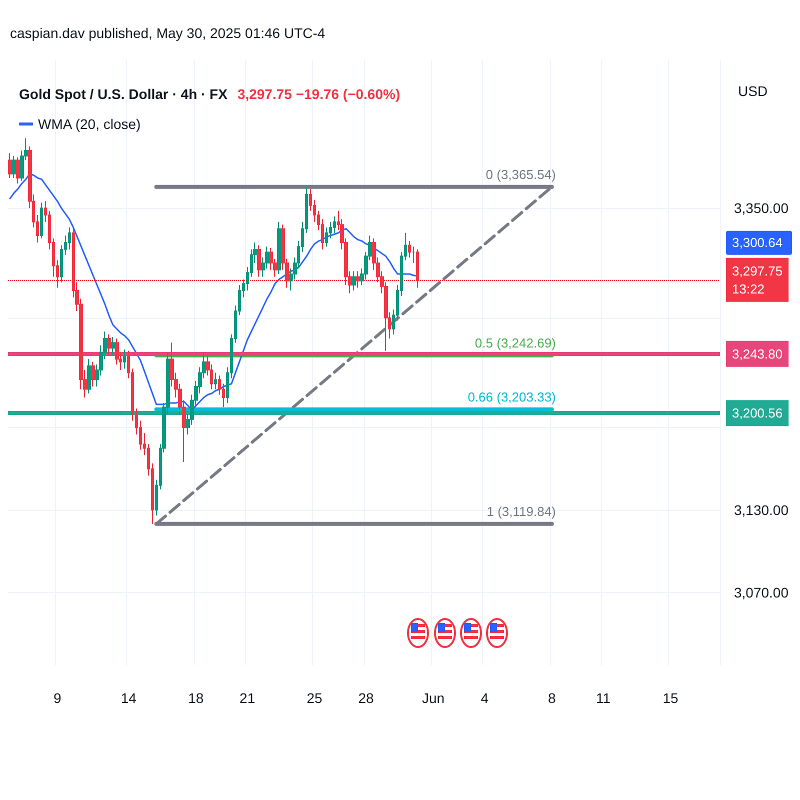  What do you see at coordinates (366, 698) in the screenshot?
I see `x-tick-label: 28` at bounding box center [366, 698].